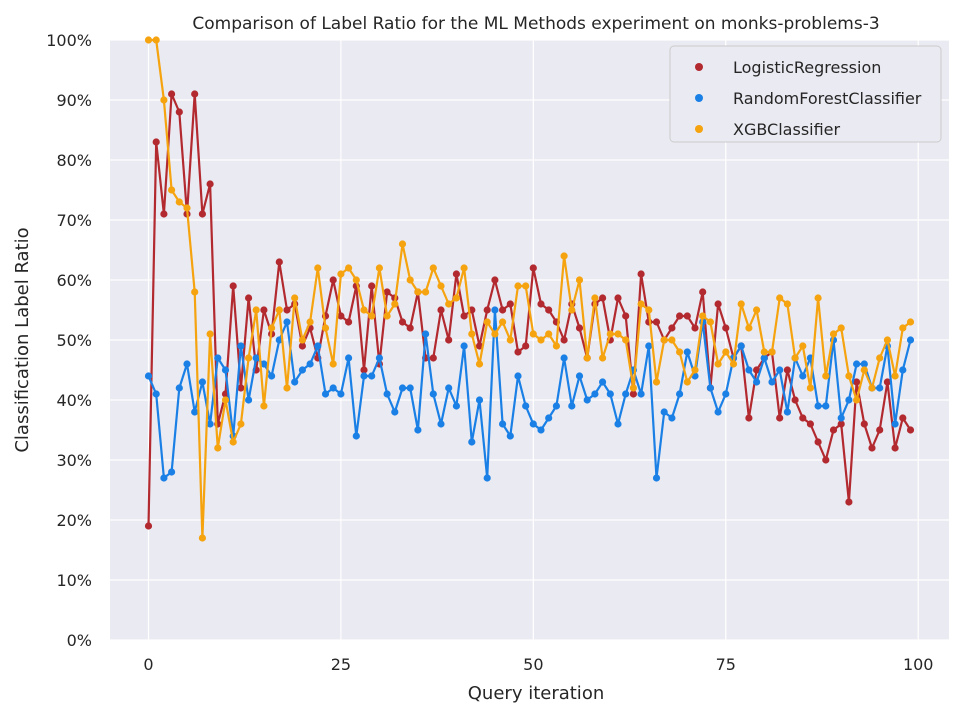 Image resolution: width=977 pixels, height=716 pixels. I want to click on x-tick-label: 75, so click(726, 664).